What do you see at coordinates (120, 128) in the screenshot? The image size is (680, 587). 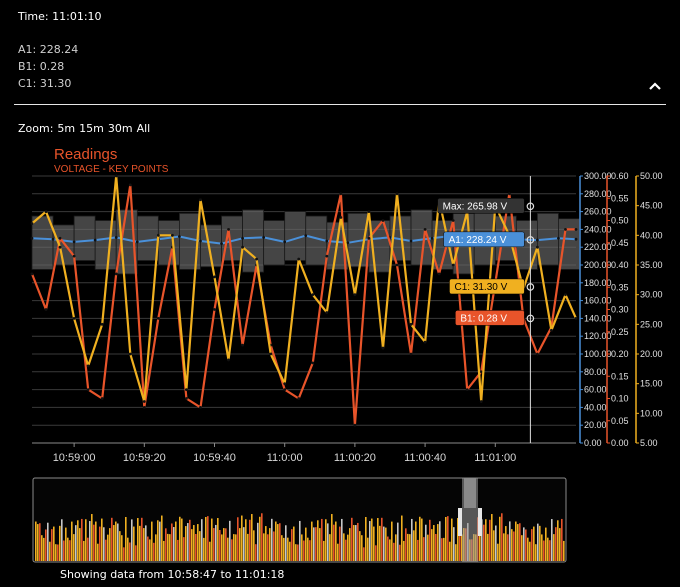 I see `zoom-30m-button: 30m` at bounding box center [120, 128].